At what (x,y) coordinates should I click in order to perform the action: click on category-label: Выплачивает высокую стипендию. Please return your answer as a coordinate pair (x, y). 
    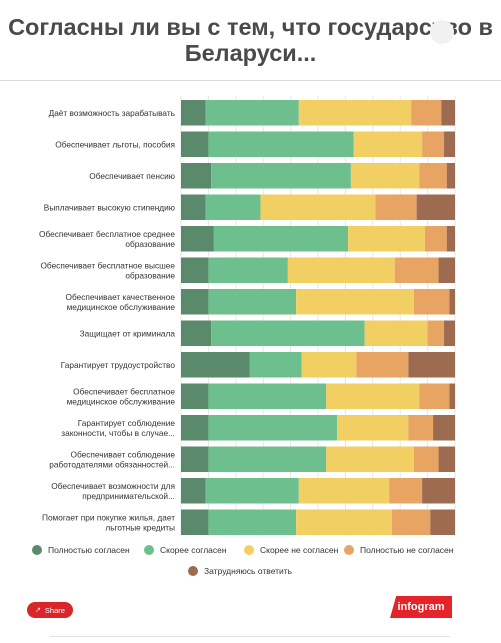
    Looking at the image, I should click on (109, 207).